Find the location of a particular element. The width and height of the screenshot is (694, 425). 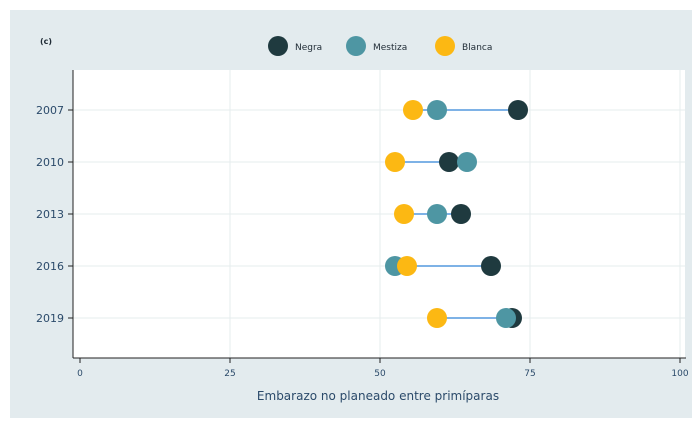

legend-marker-blanca is located at coordinates (445, 46).